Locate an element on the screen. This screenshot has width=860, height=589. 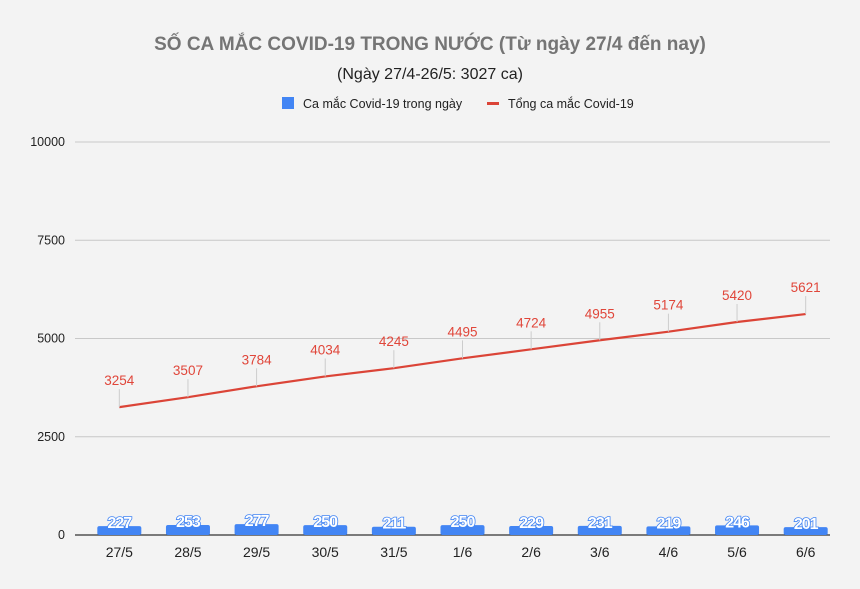
x-tick-label: 31/5 is located at coordinates (393, 552).